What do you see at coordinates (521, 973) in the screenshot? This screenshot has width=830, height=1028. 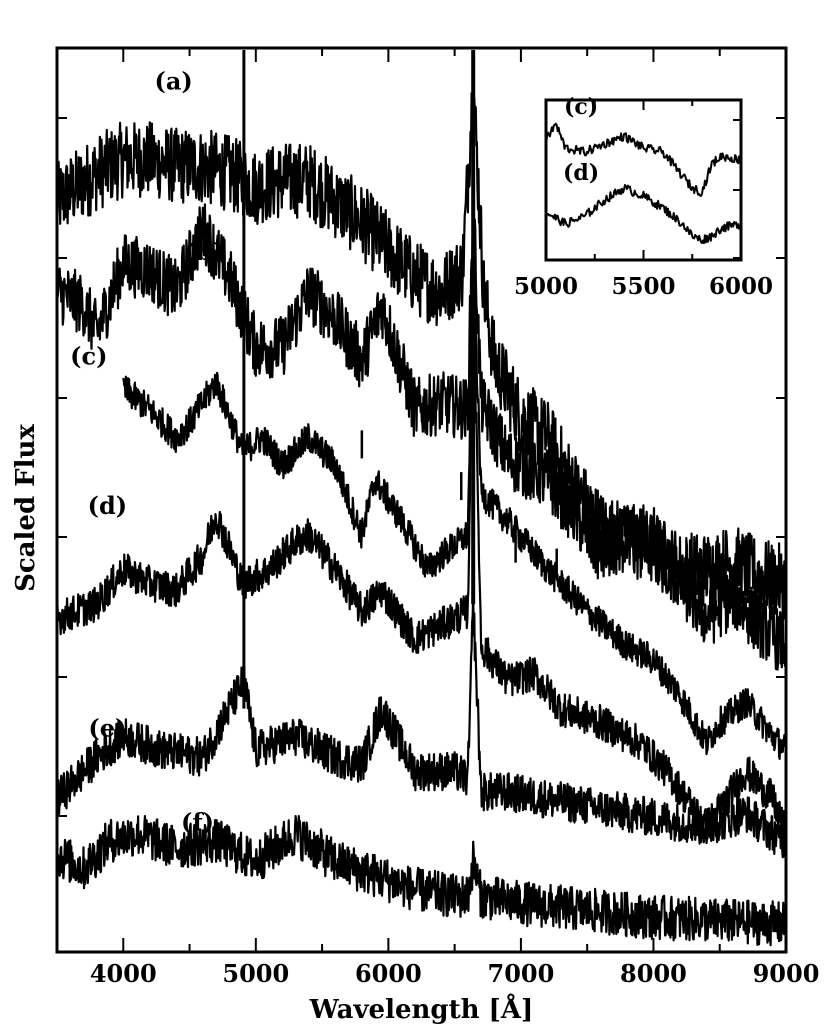 I see `x-tick-label: 7000` at bounding box center [521, 973].